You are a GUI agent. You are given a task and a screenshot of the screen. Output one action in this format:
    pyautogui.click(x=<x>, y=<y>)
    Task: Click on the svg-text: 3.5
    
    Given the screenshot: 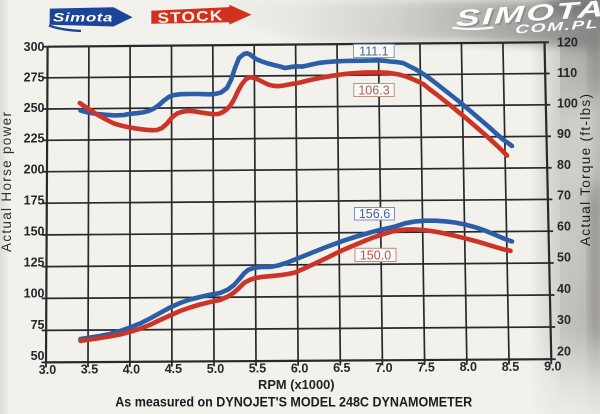 What is the action you would take?
    pyautogui.click(x=89, y=370)
    